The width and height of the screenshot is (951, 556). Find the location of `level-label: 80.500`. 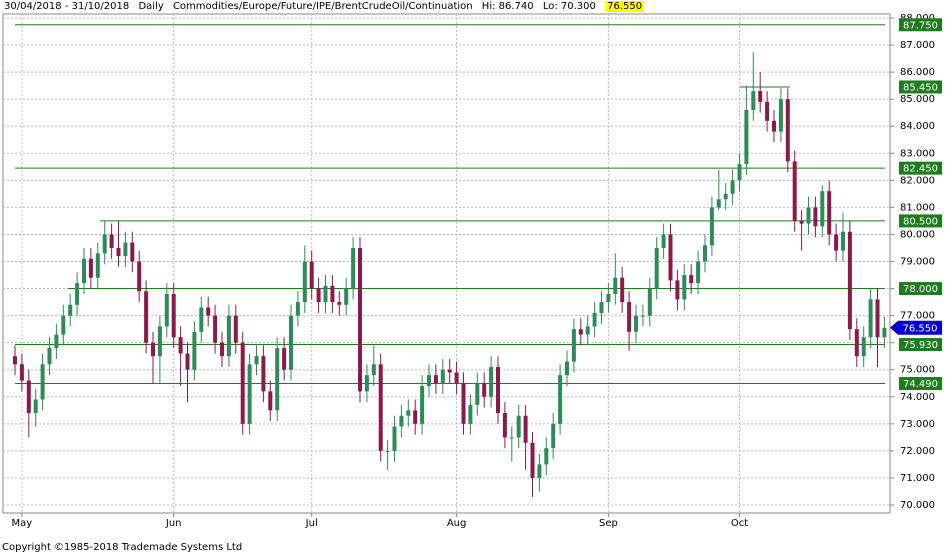

level-label: 80.500 is located at coordinates (920, 221).